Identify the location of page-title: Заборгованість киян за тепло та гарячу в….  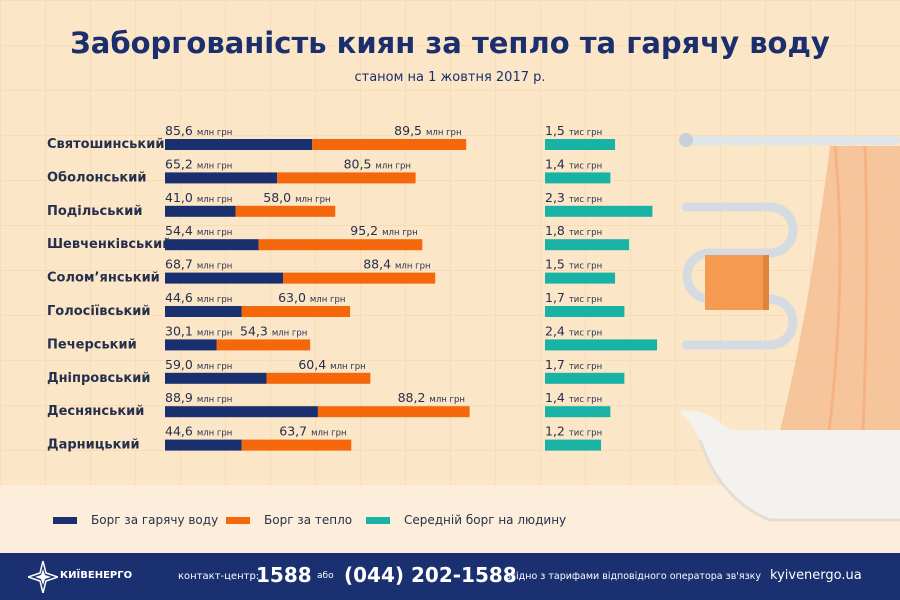
(450, 43).